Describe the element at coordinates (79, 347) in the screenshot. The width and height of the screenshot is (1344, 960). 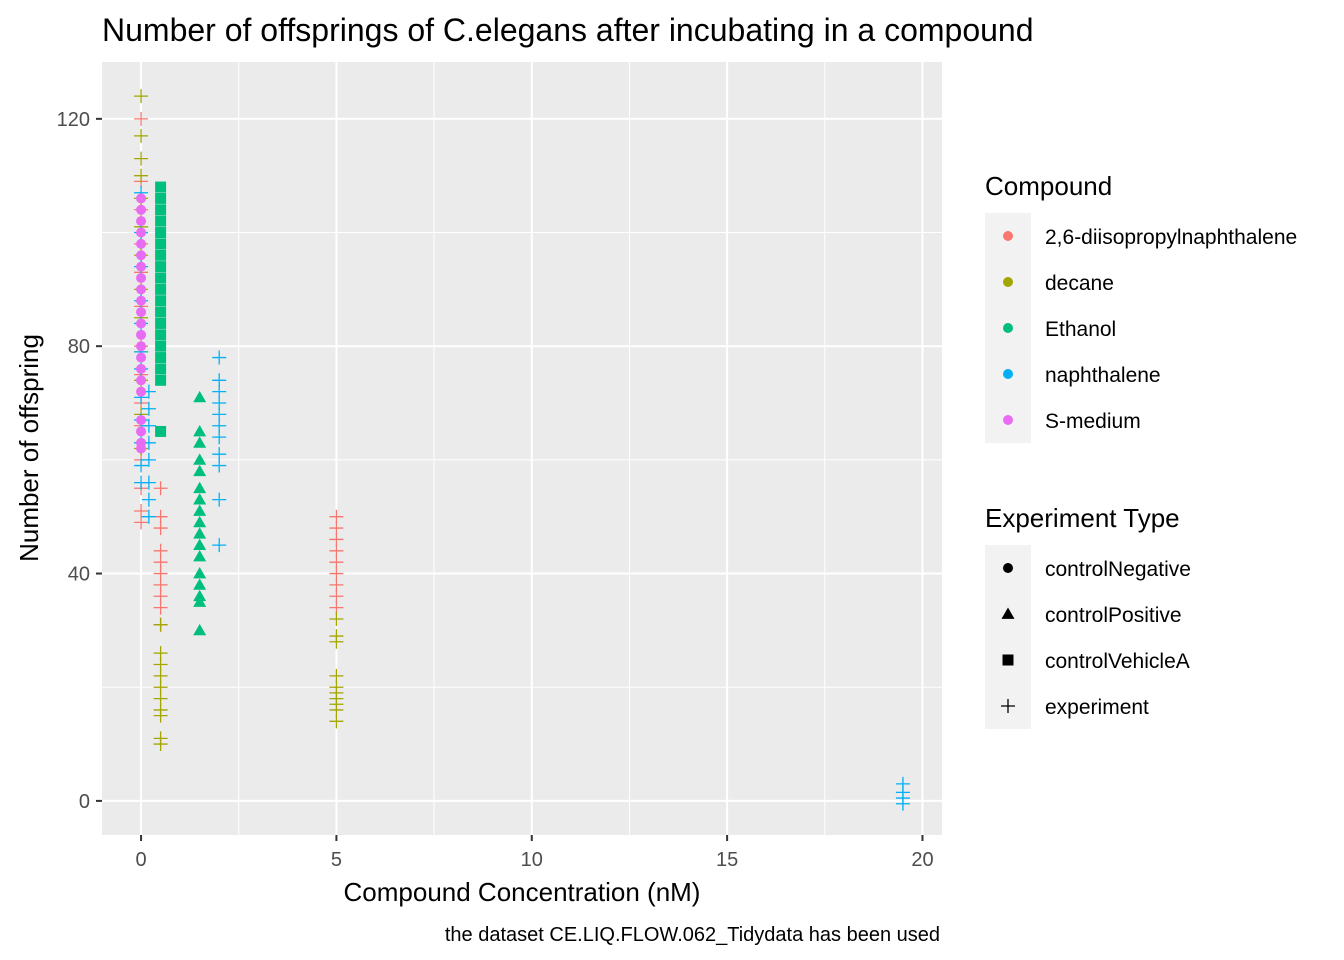
I see `y-tick-label: 80` at that location.